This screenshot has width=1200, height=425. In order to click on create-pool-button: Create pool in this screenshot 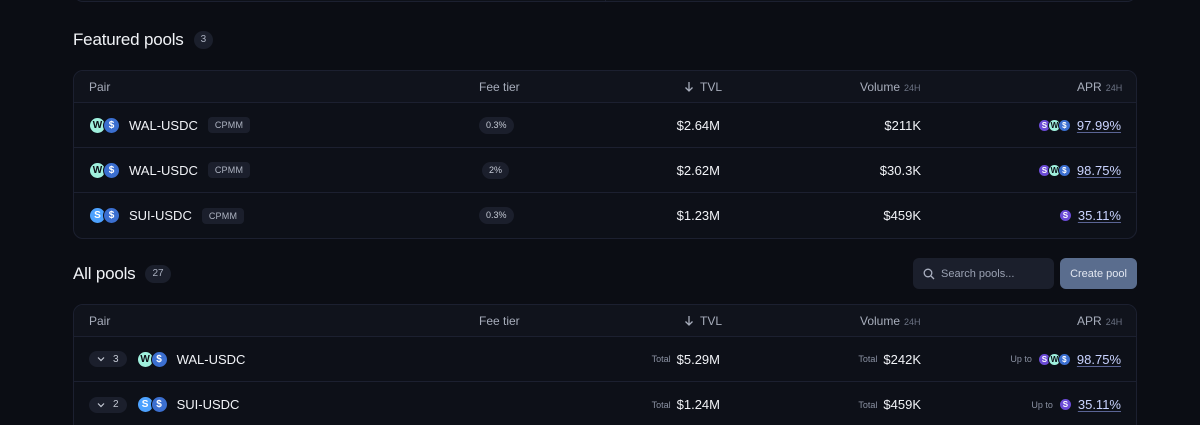, I will do `click(1098, 273)`.